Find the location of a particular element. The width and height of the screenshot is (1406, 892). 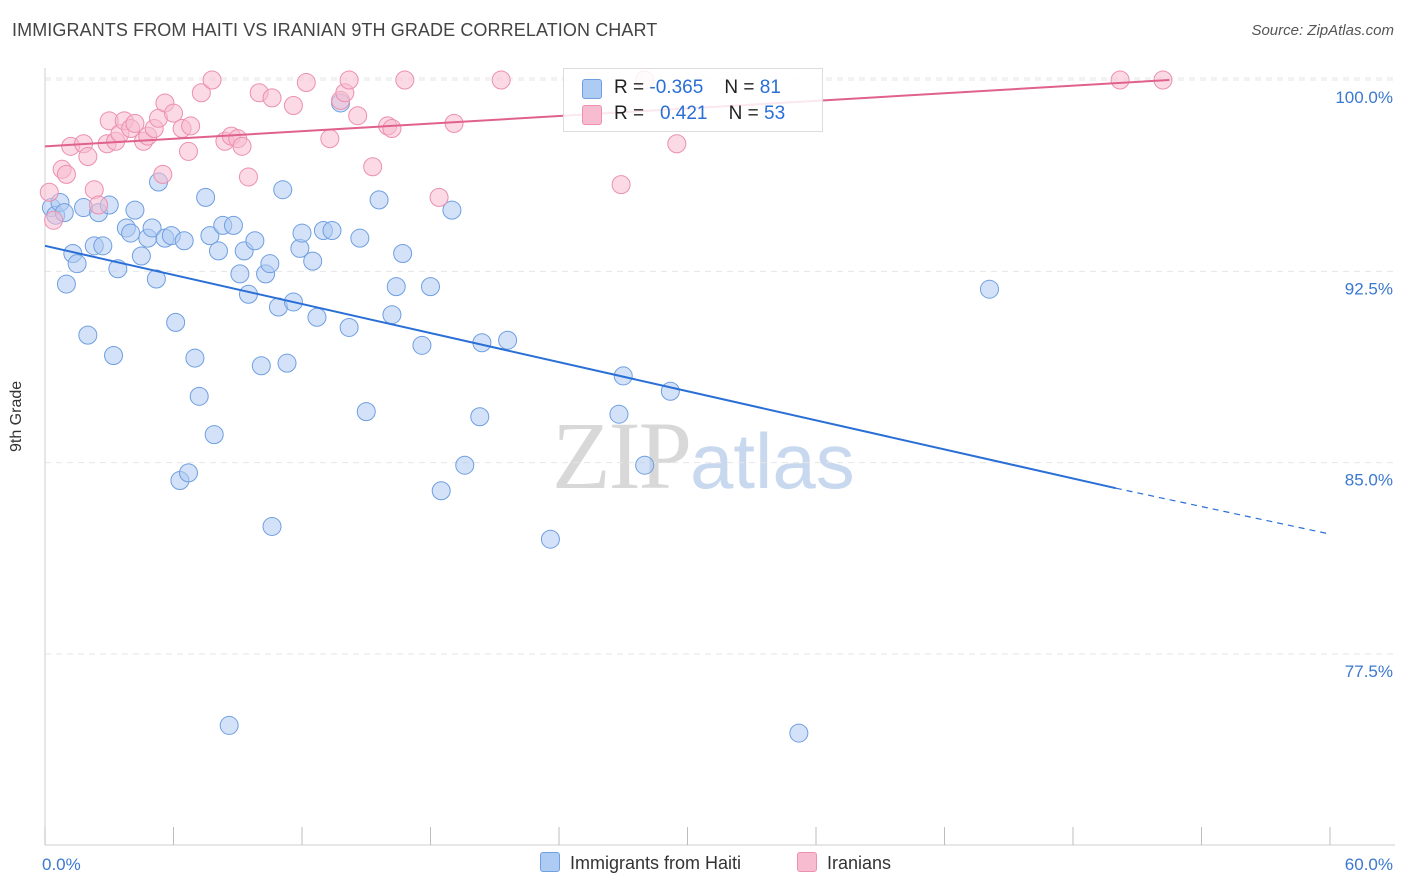

bottom-legend-haiti: Immigrants from Haiti is located at coordinates (640, 863).